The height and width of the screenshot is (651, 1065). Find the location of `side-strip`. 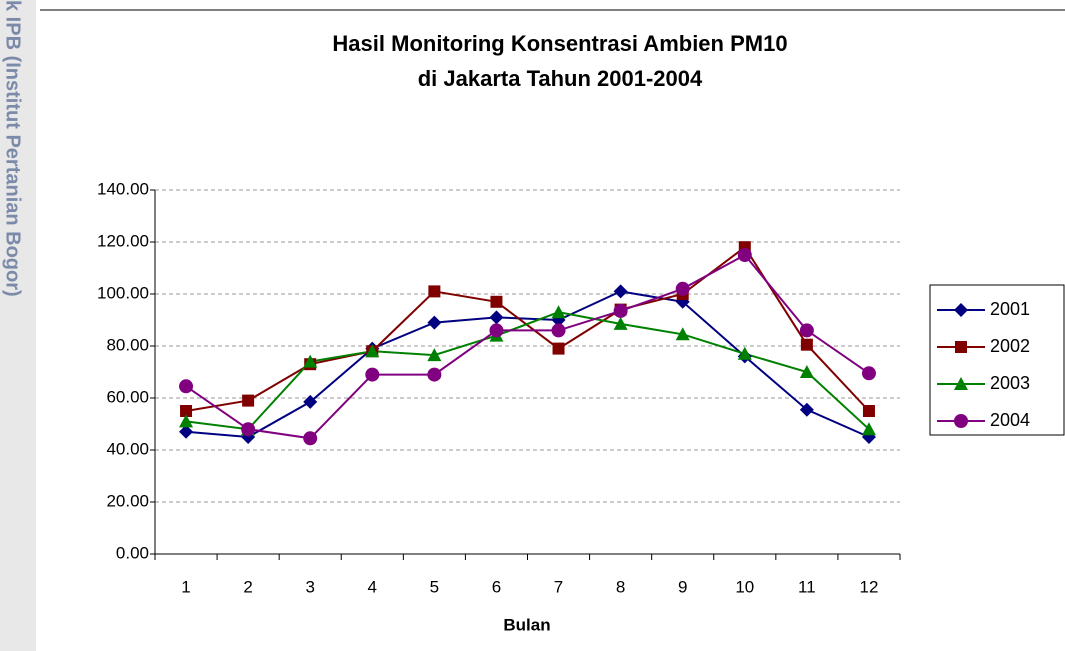

side-strip is located at coordinates (18, 325).